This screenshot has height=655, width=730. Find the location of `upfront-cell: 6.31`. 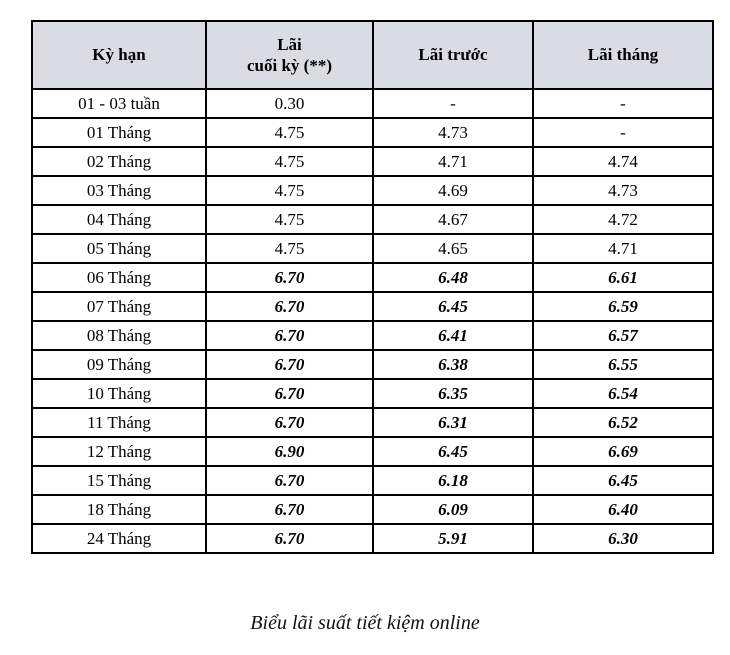

upfront-cell: 6.31 is located at coordinates (453, 422).